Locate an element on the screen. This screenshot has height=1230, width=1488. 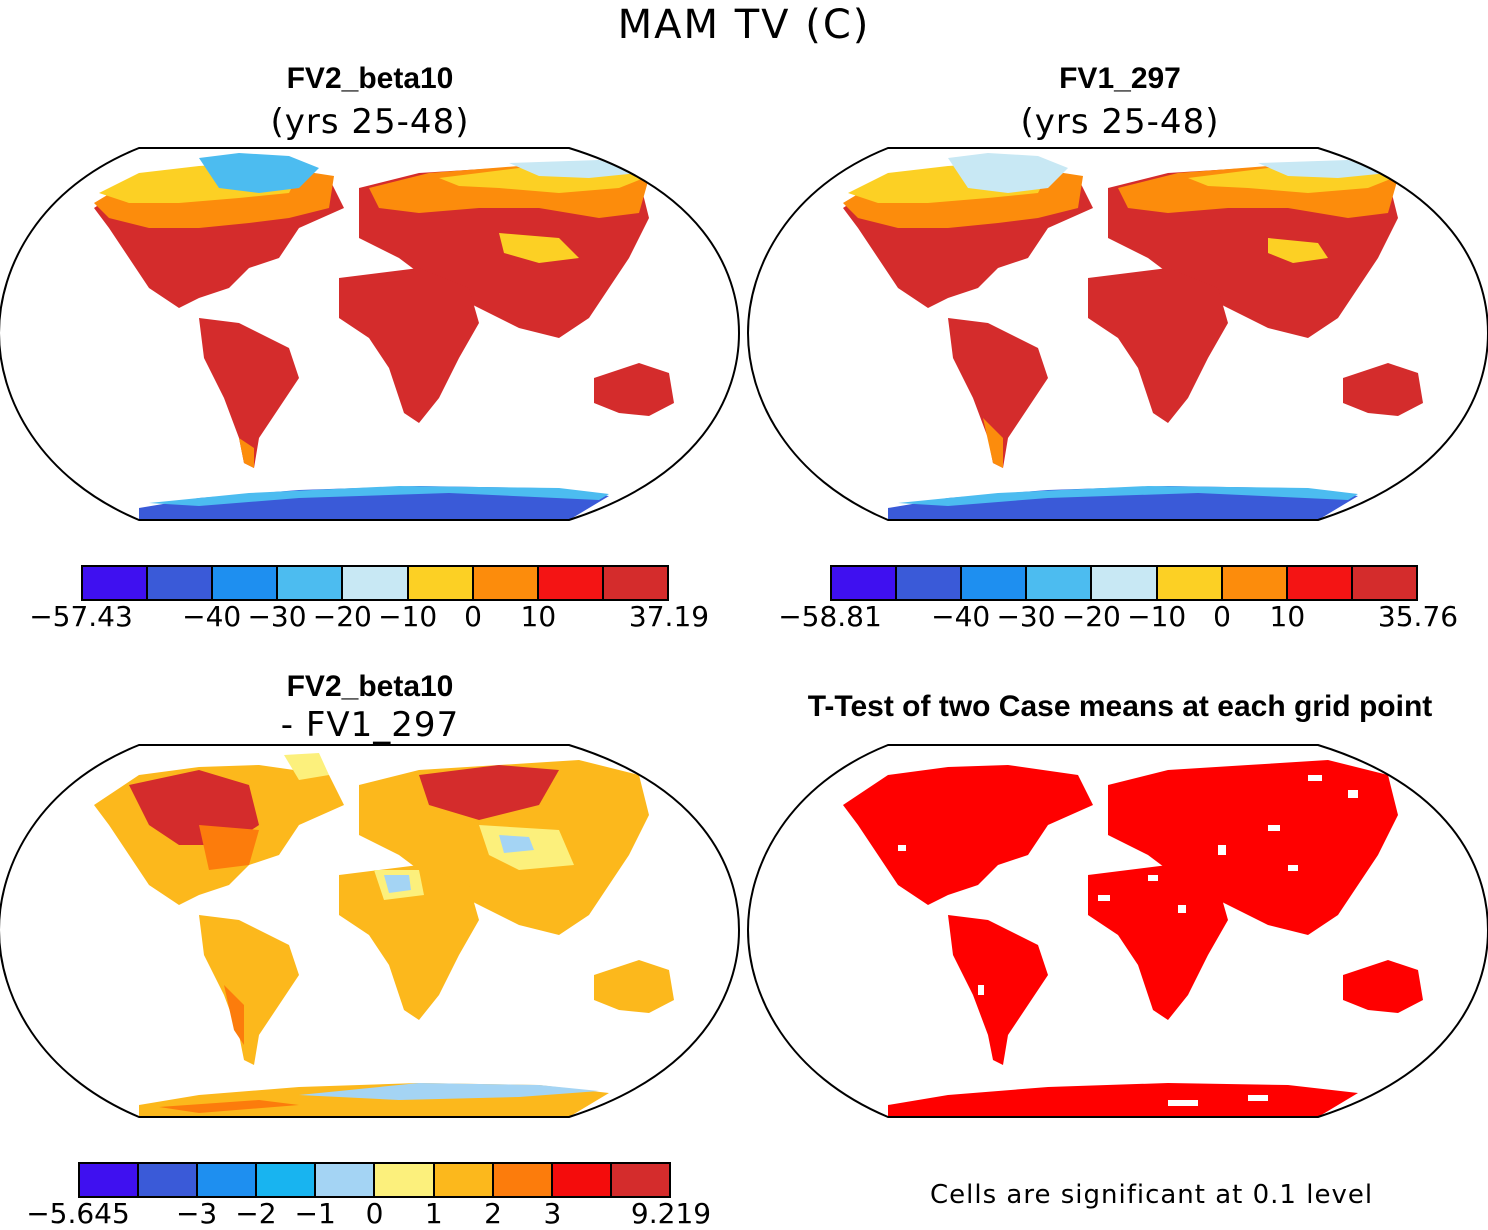
colorbar-tick-label: −57.43 is located at coordinates (81, 616).